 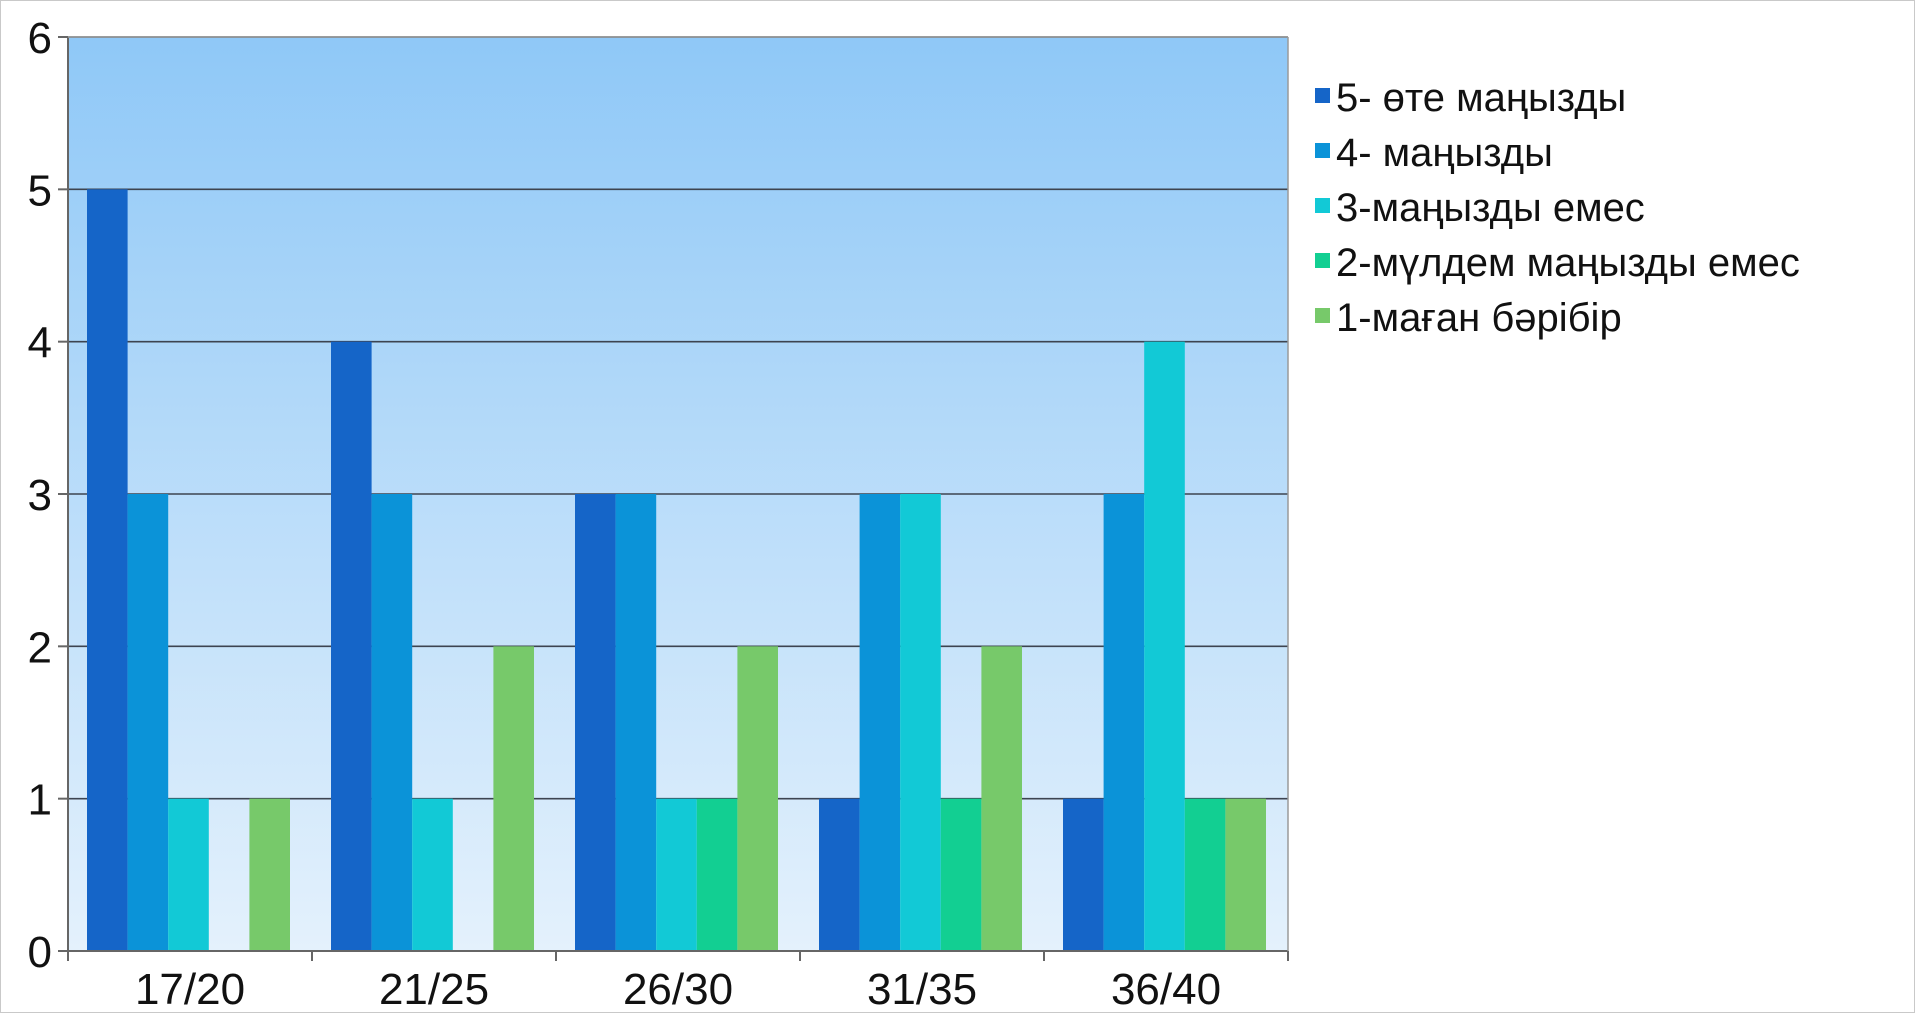 I want to click on legend-item: 4- маңызды, so click(x=1434, y=153).